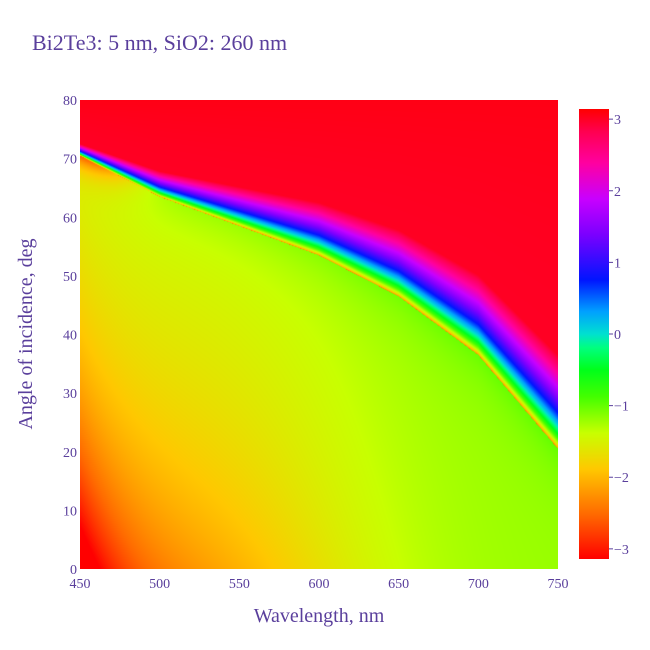 The image size is (650, 650). Describe the element at coordinates (70, 511) in the screenshot. I see `y-tick-label: 10` at that location.